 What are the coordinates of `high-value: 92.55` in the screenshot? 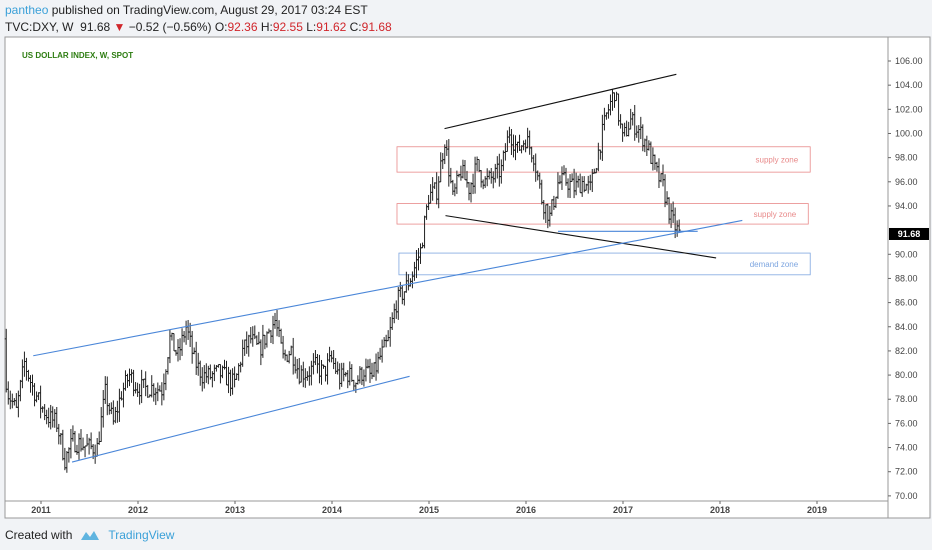 It's located at (287, 27).